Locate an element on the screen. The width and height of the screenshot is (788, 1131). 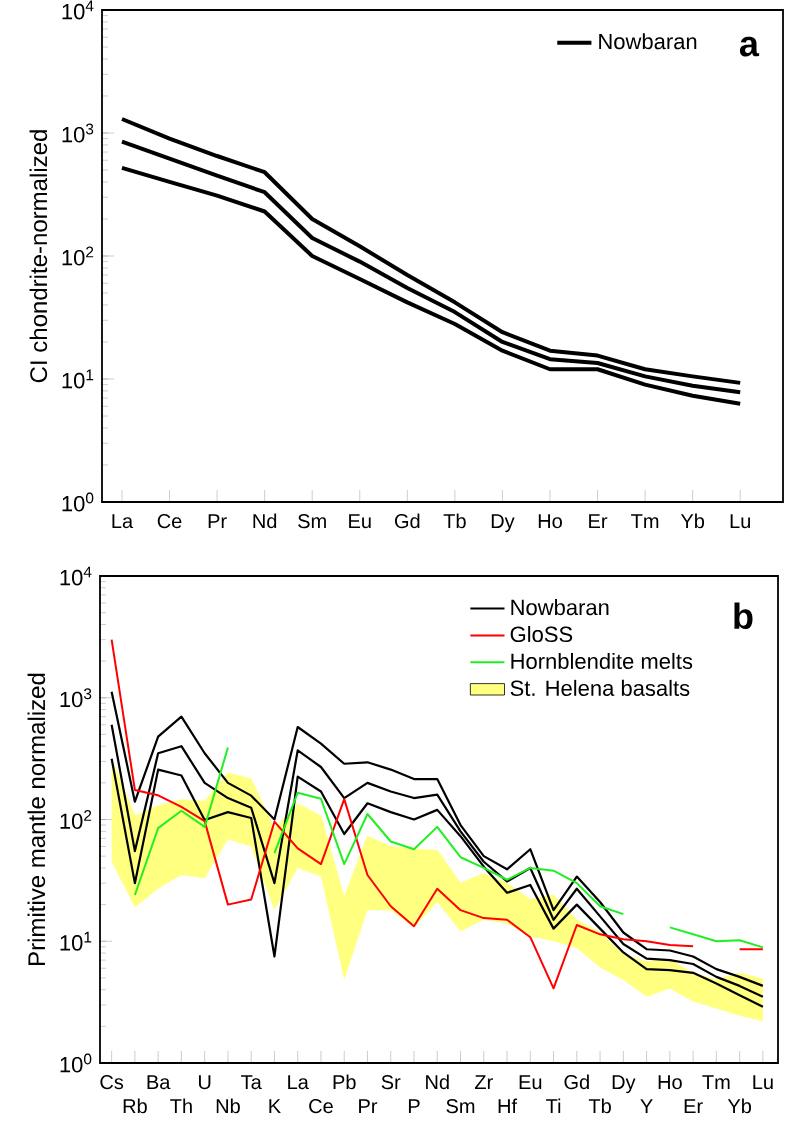
y-axis-title: Primitive mantle normalized is located at coordinates (36, 819).